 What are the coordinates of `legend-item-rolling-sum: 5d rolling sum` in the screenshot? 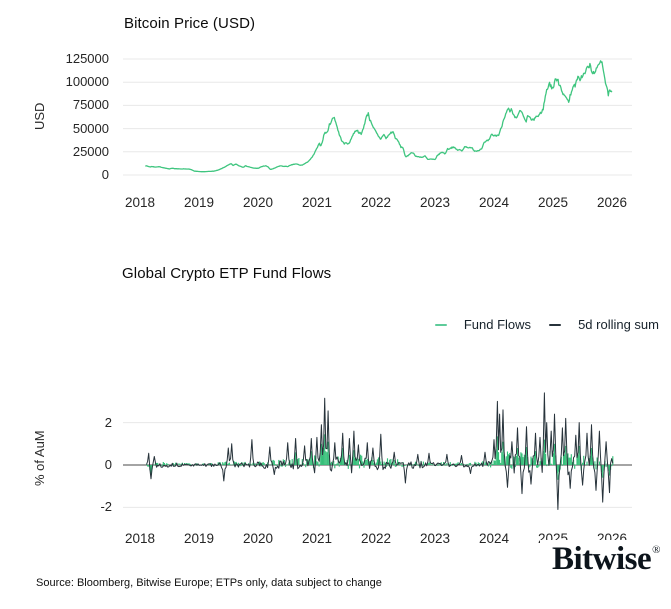 It's located at (604, 324).